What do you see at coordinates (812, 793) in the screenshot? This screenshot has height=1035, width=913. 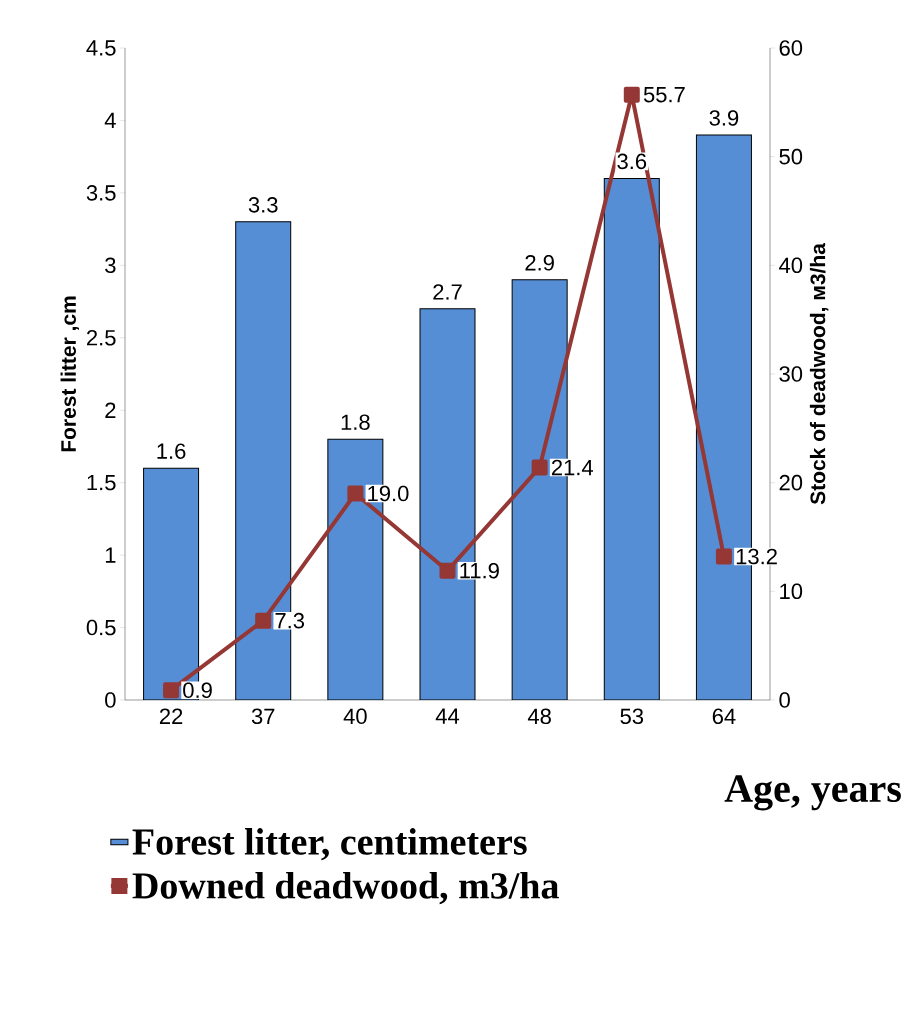 I see `x-axis-title: Age, years` at bounding box center [812, 793].